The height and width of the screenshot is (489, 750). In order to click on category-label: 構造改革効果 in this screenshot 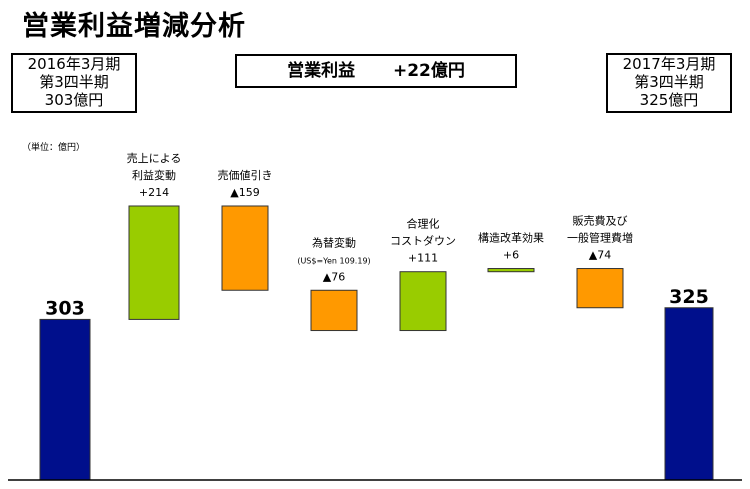, I will do `click(511, 238)`.